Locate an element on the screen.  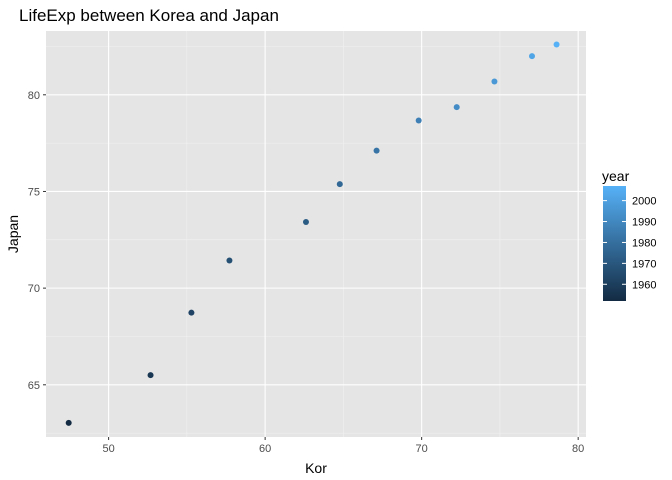
y-tick-label: 75 is located at coordinates (34, 192).